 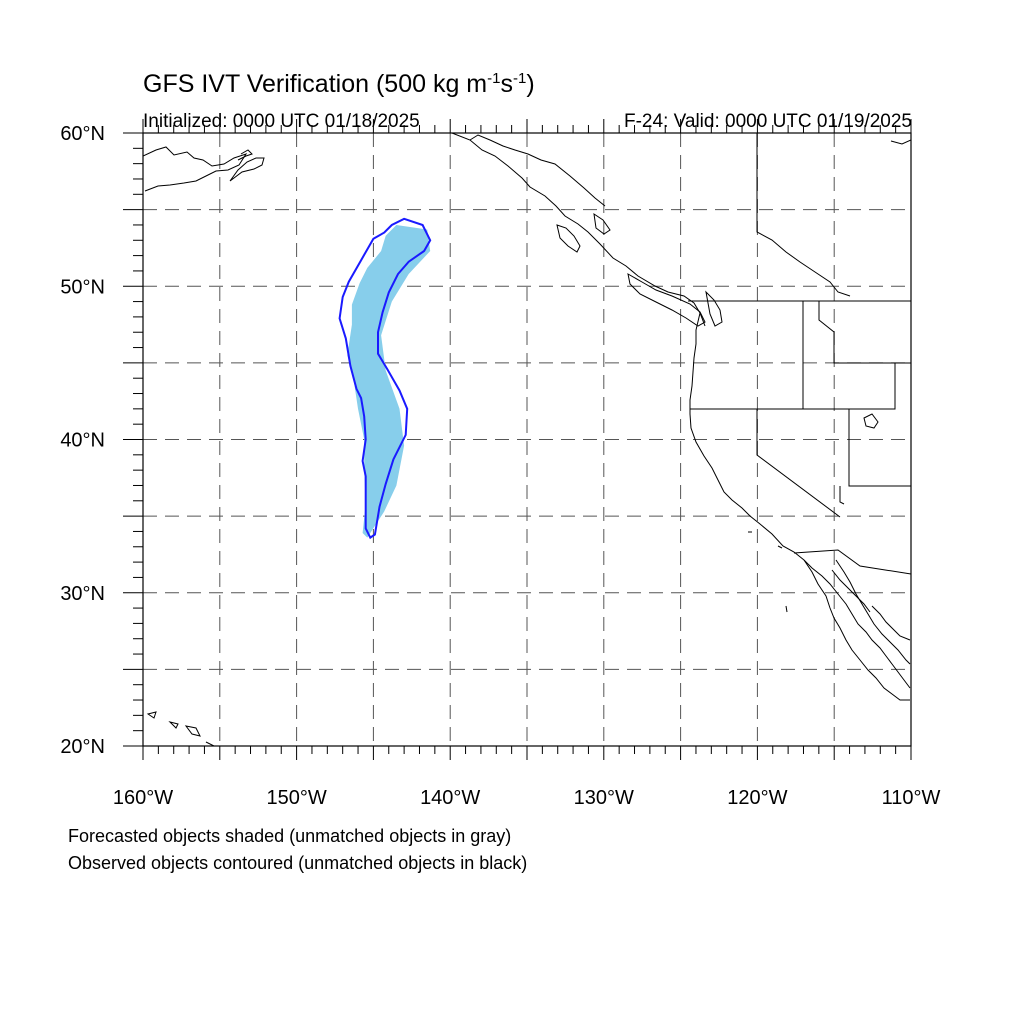 What do you see at coordinates (757, 798) in the screenshot?
I see `lon-tick-label: 120°W` at bounding box center [757, 798].